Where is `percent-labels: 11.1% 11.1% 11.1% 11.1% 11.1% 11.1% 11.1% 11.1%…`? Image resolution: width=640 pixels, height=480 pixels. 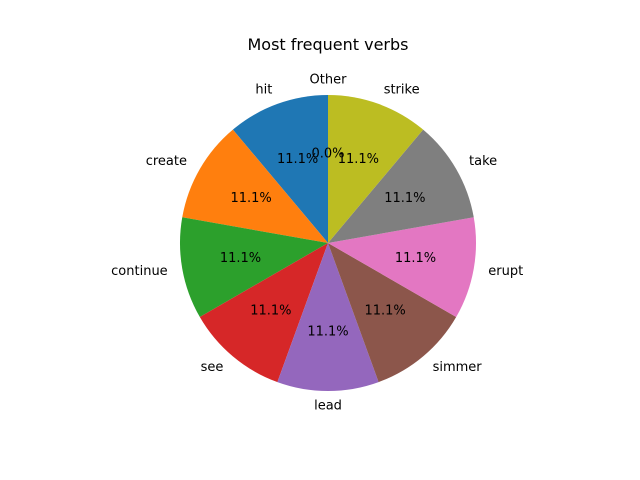 percent-labels: 11.1% 11.1% 11.1% 11.1% 11.1% 11.1% 11.1% 11.1%… is located at coordinates (328, 243).